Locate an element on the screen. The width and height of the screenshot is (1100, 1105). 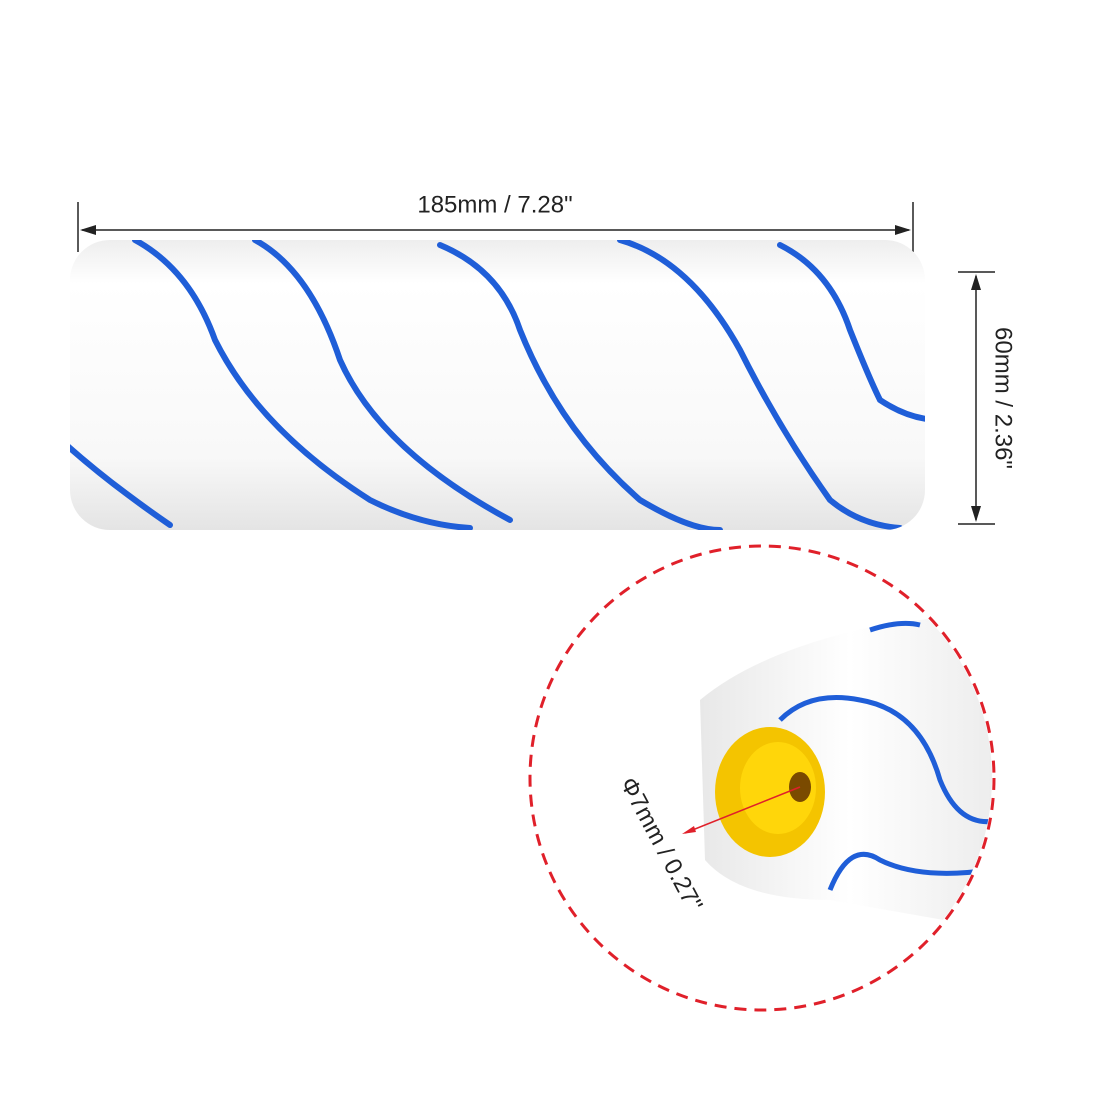
diameter-label: 60mm / 2.36" is located at coordinates (1003, 398).